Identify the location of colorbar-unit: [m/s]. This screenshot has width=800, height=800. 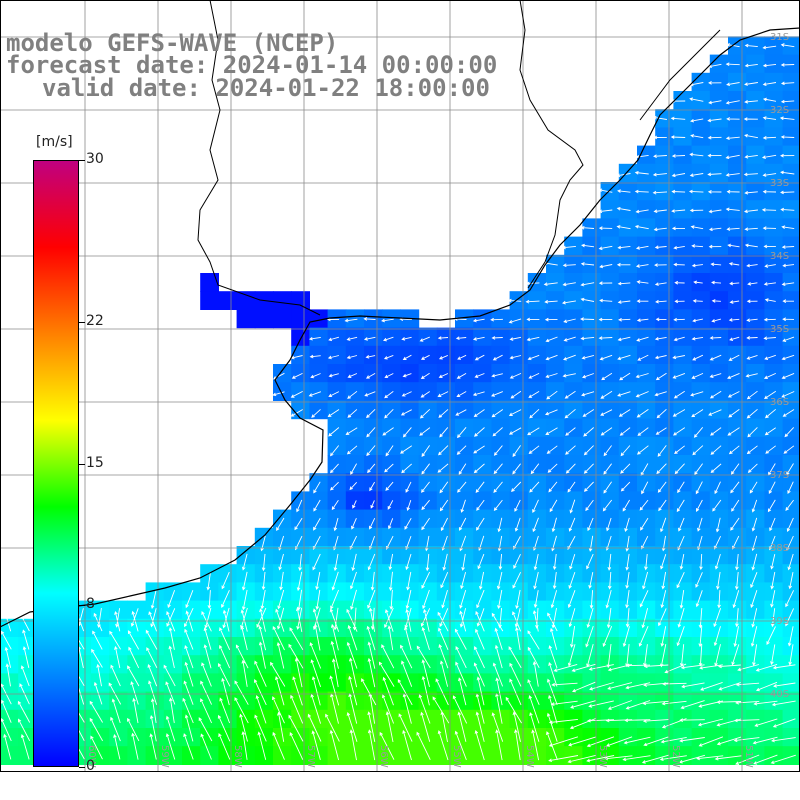
(54, 142).